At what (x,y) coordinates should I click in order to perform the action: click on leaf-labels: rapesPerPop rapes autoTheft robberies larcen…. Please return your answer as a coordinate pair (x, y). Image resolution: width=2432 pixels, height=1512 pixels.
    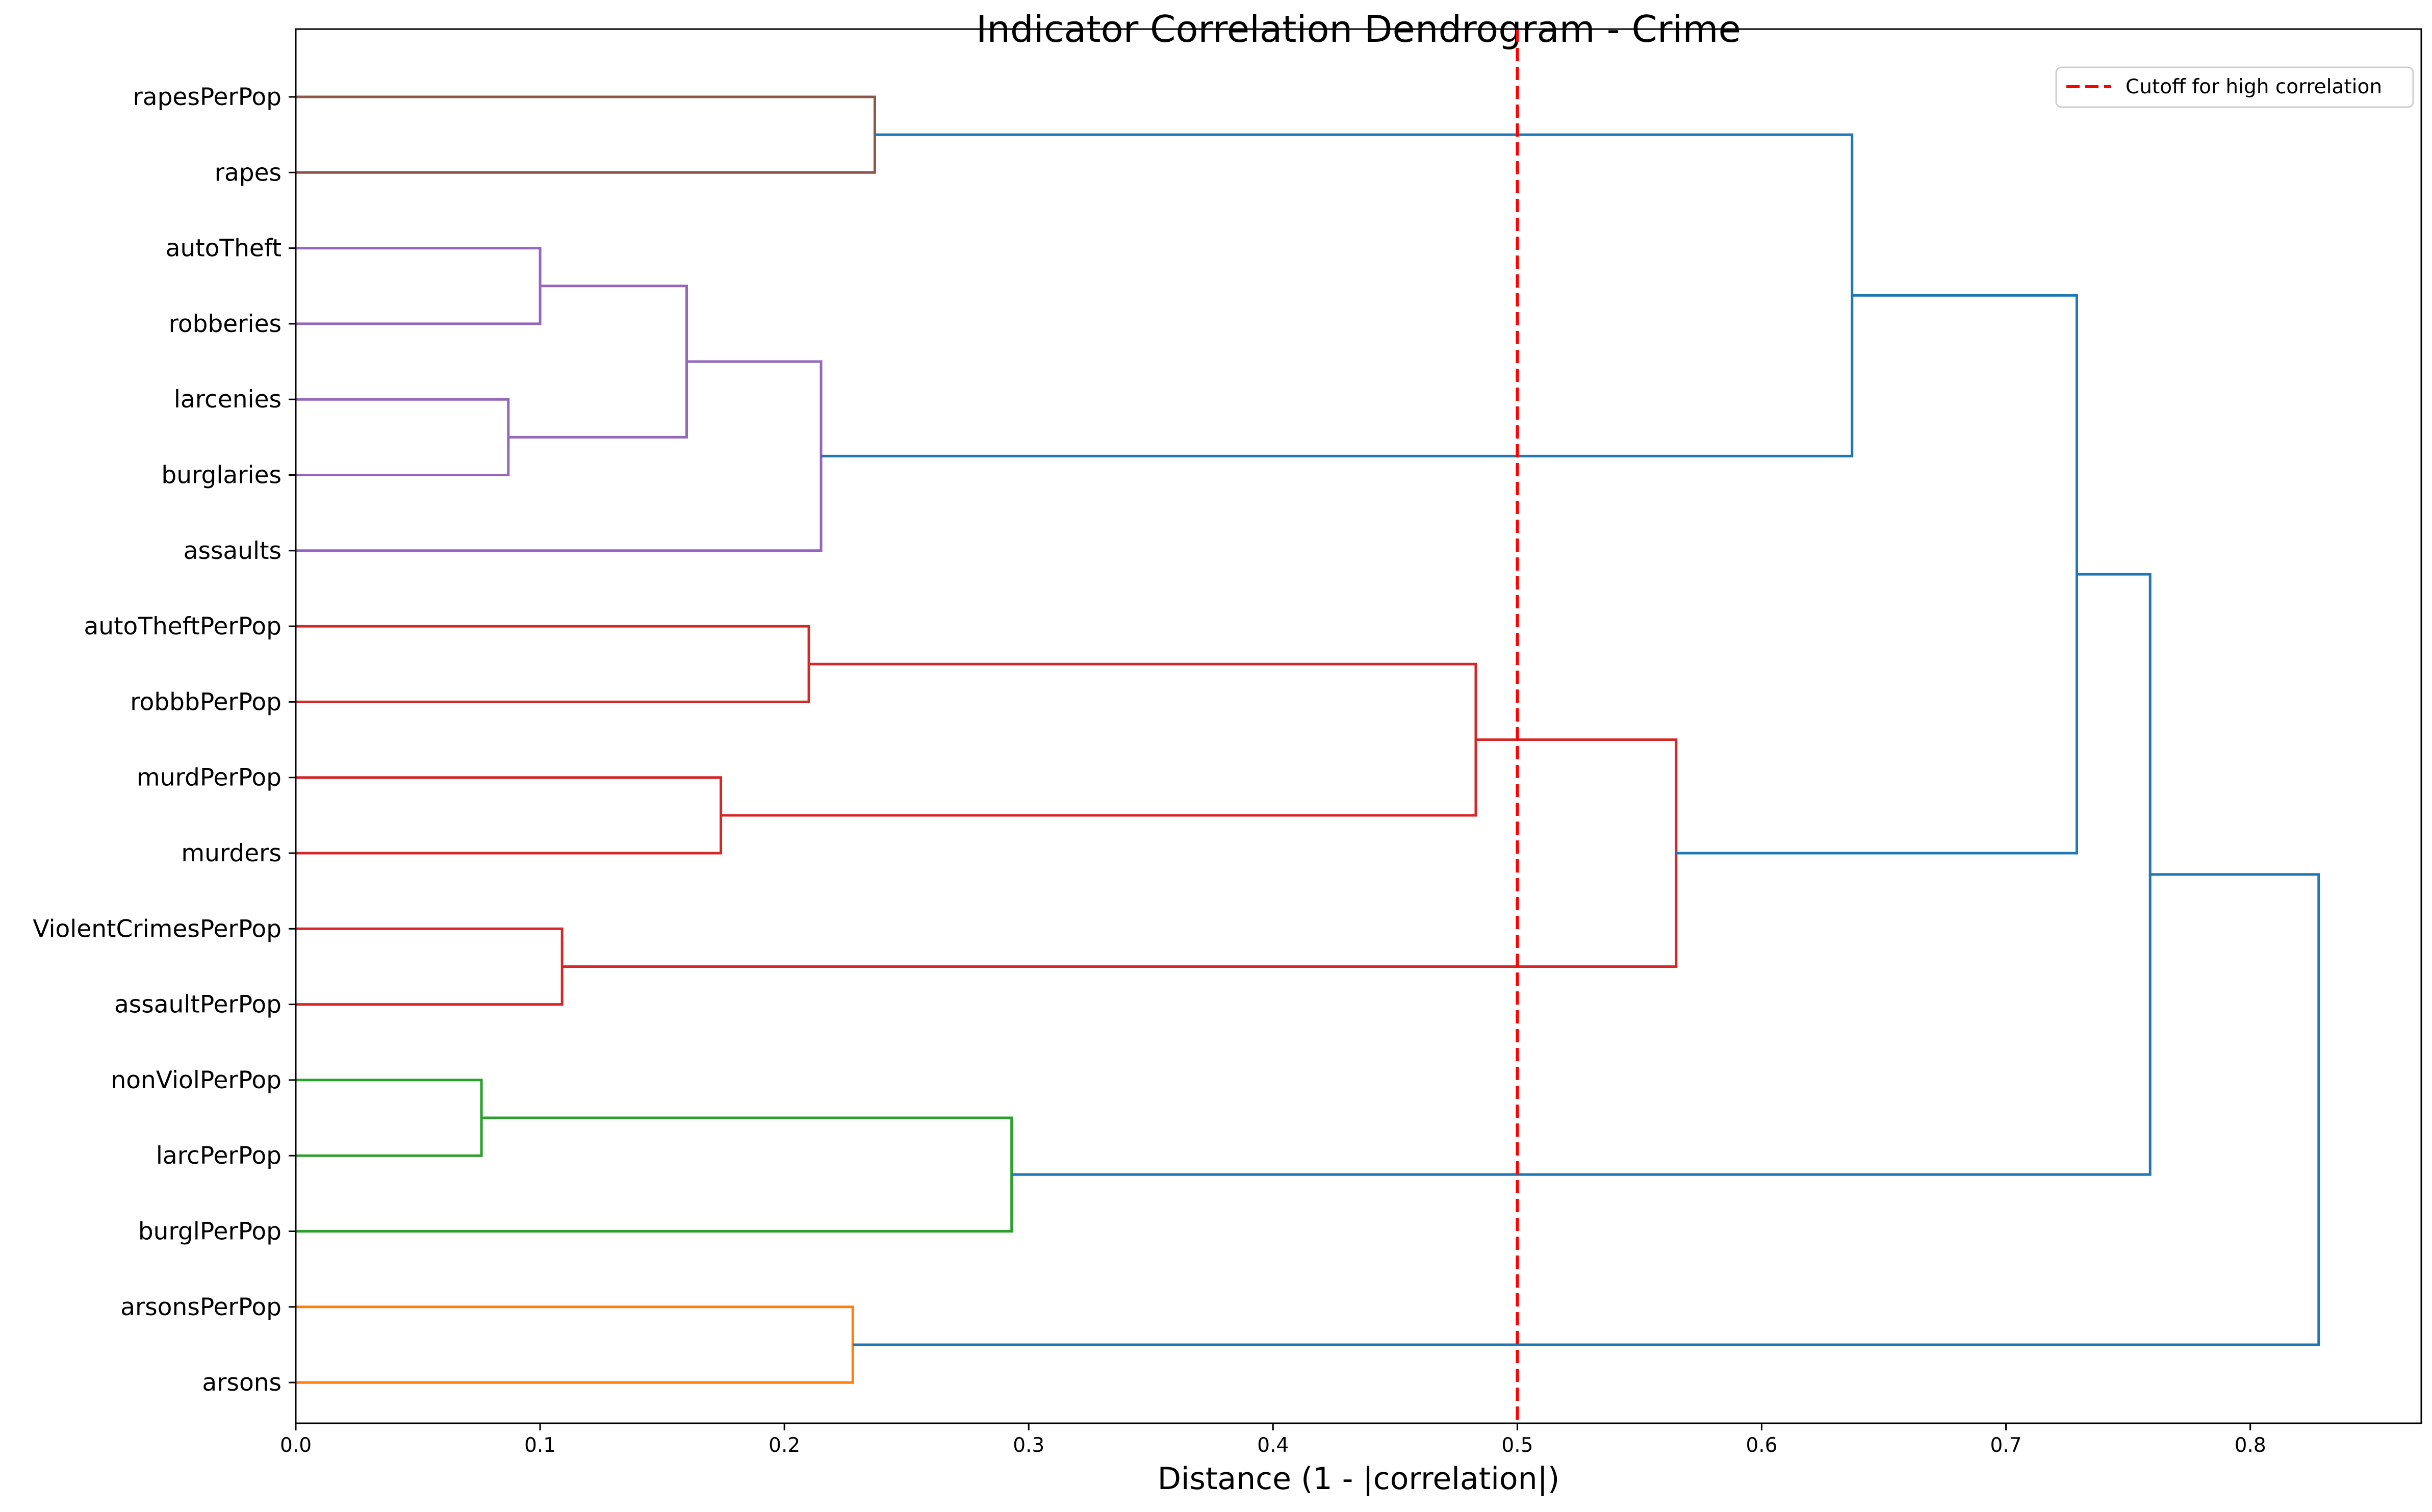
    Looking at the image, I should click on (164, 740).